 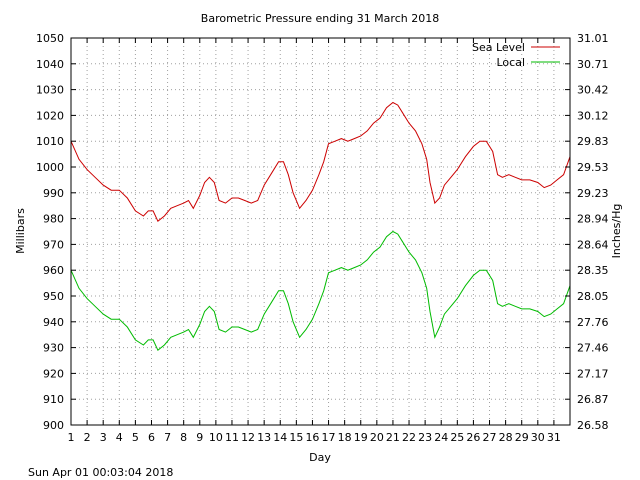 I want to click on y2-tick-label: 28.64, so click(x=593, y=244).